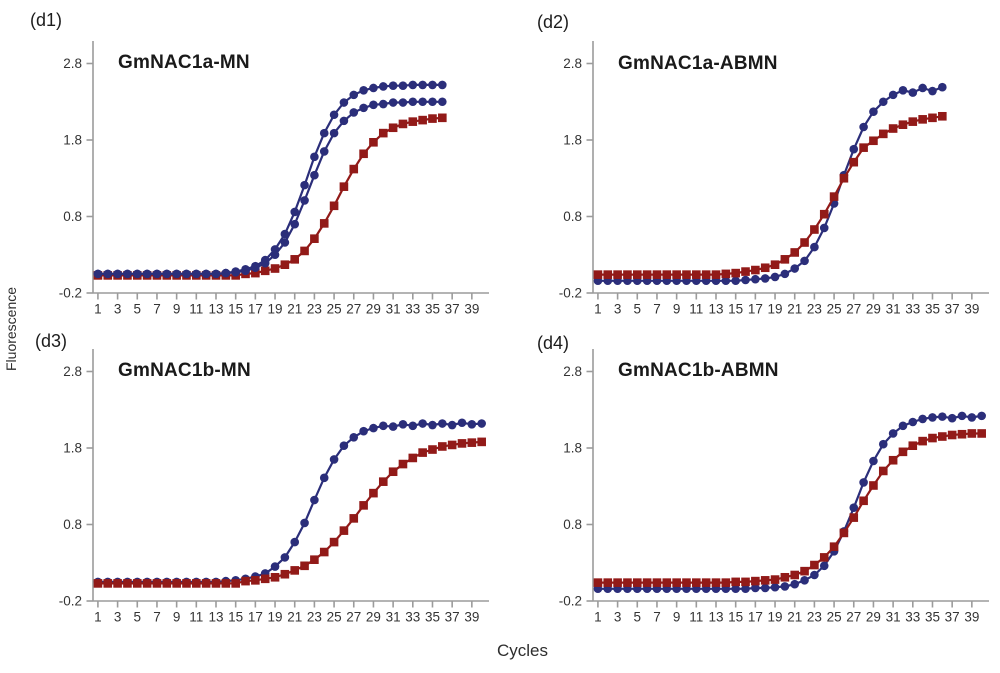  Describe the element at coordinates (452, 309) in the screenshot. I see `x-tick-label: 37` at that location.